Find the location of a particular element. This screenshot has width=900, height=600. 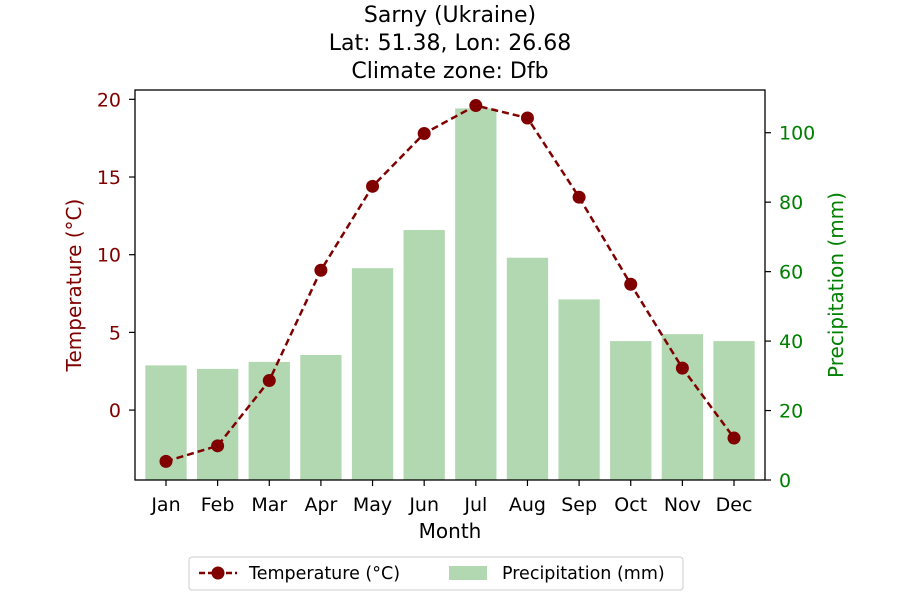

legend-precipitation-label: Precipitation (mm) is located at coordinates (583, 574).